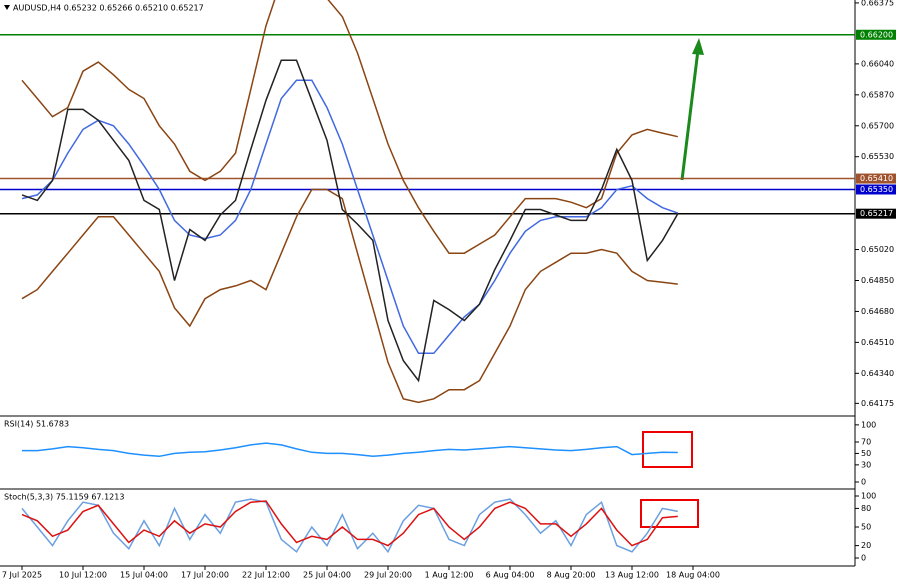  Describe the element at coordinates (510, 575) in the screenshot. I see `x-tick-label: 6 Aug 04:00` at that location.